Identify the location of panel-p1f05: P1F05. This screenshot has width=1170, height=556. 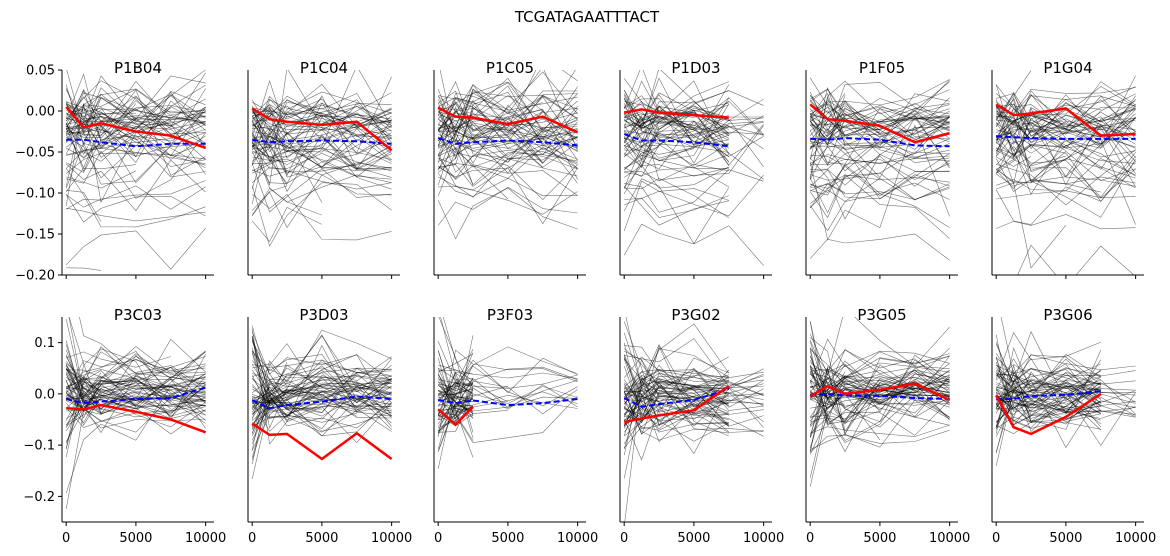
(881, 169).